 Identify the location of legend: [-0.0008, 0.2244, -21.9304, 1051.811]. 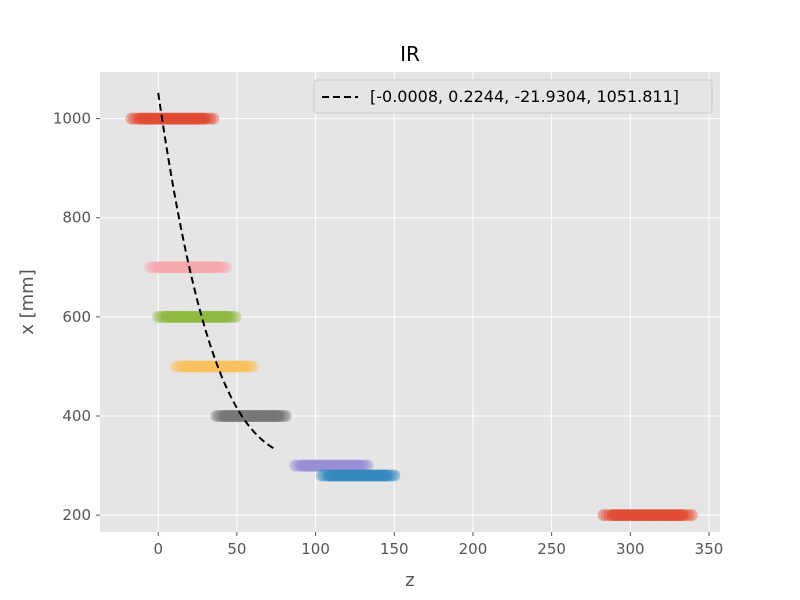
(513, 96).